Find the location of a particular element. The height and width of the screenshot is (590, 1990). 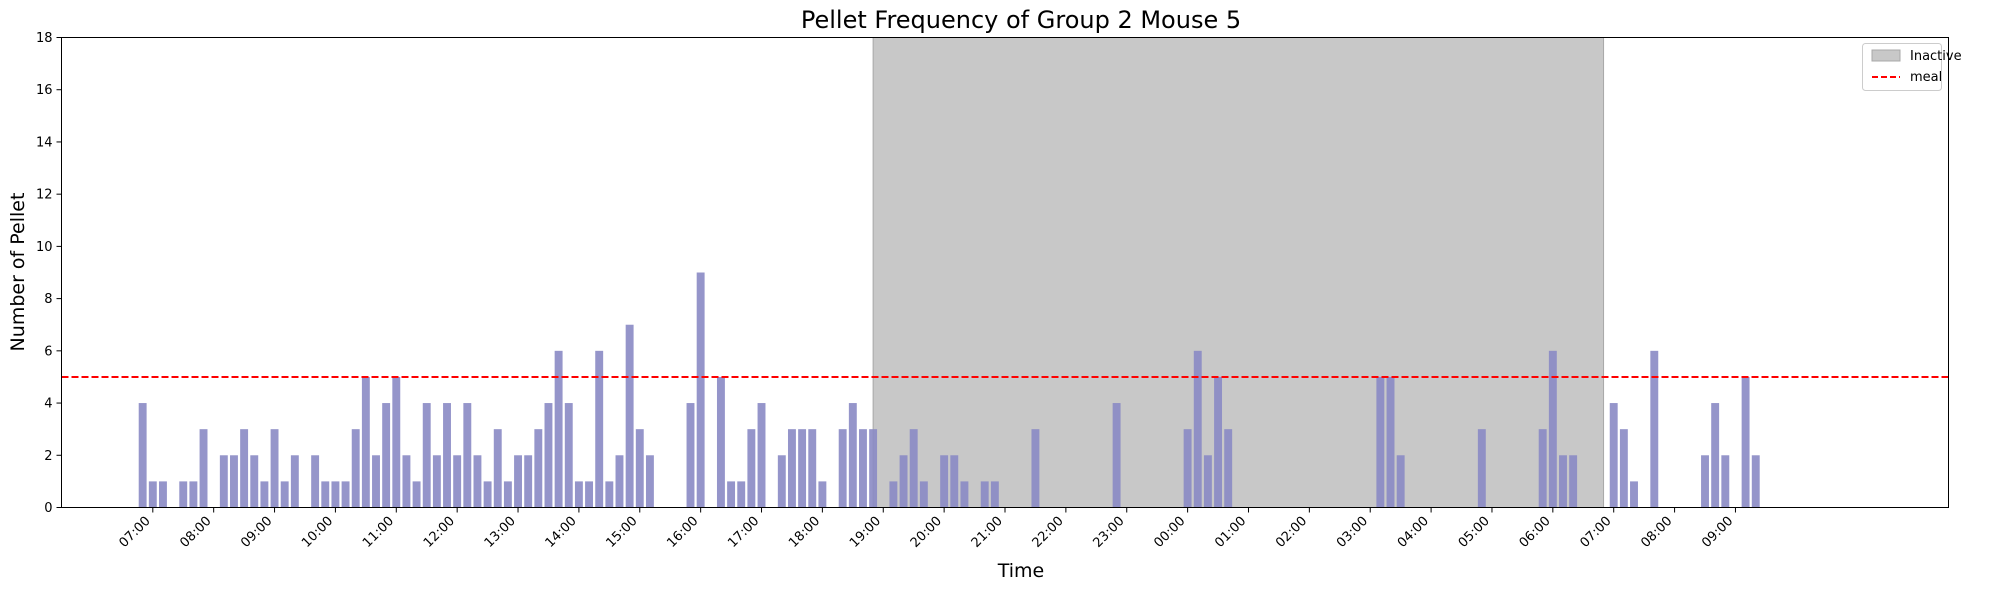

x-tick-label: 06:00 is located at coordinates (1535, 532).